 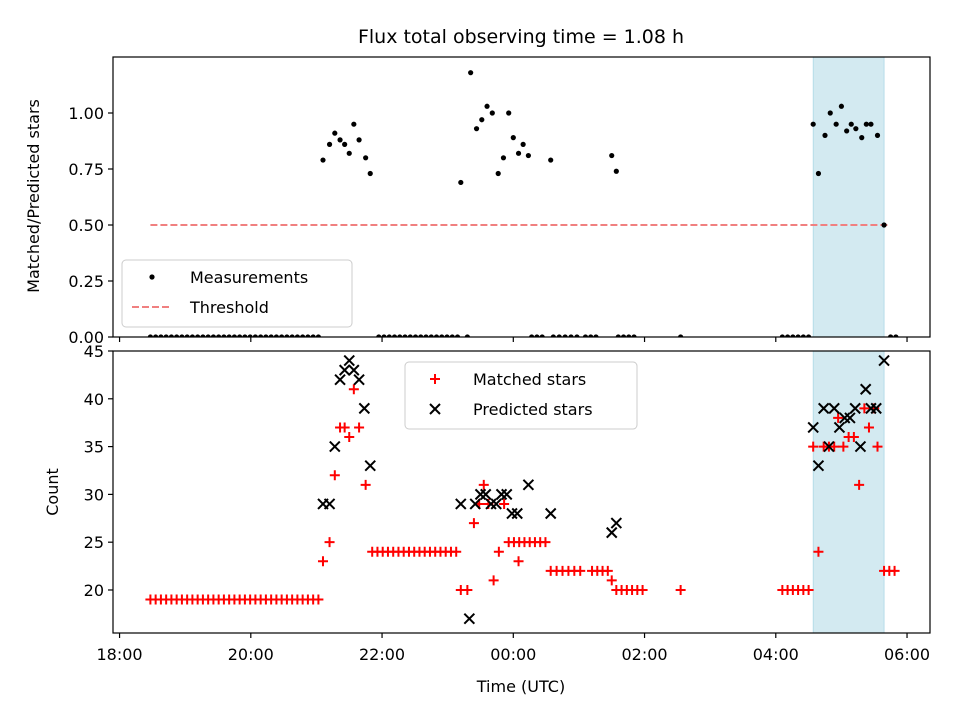 I want to click on y-tick-label: 40, so click(x=94, y=399).